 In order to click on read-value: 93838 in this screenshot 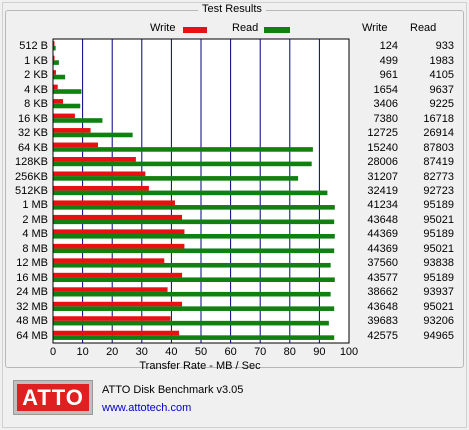, I will do `click(438, 263)`.